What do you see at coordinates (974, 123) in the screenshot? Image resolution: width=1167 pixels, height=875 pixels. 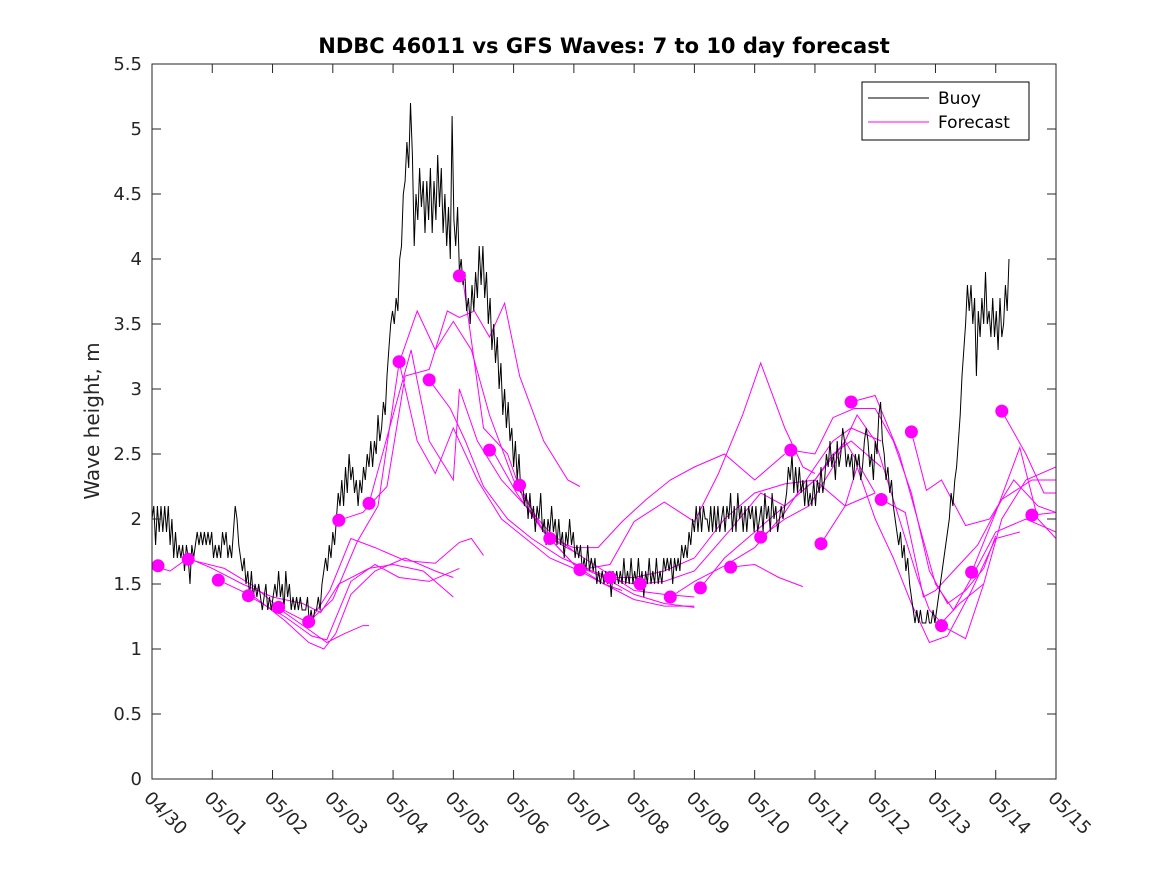 I see `legend-forecast-label: Forecast` at bounding box center [974, 123].